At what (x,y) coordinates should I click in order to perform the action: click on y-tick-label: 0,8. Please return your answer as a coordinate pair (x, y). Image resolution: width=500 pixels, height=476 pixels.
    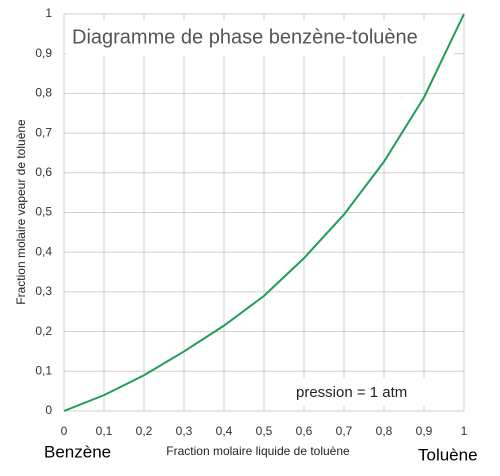
    Looking at the image, I should click on (43, 93).